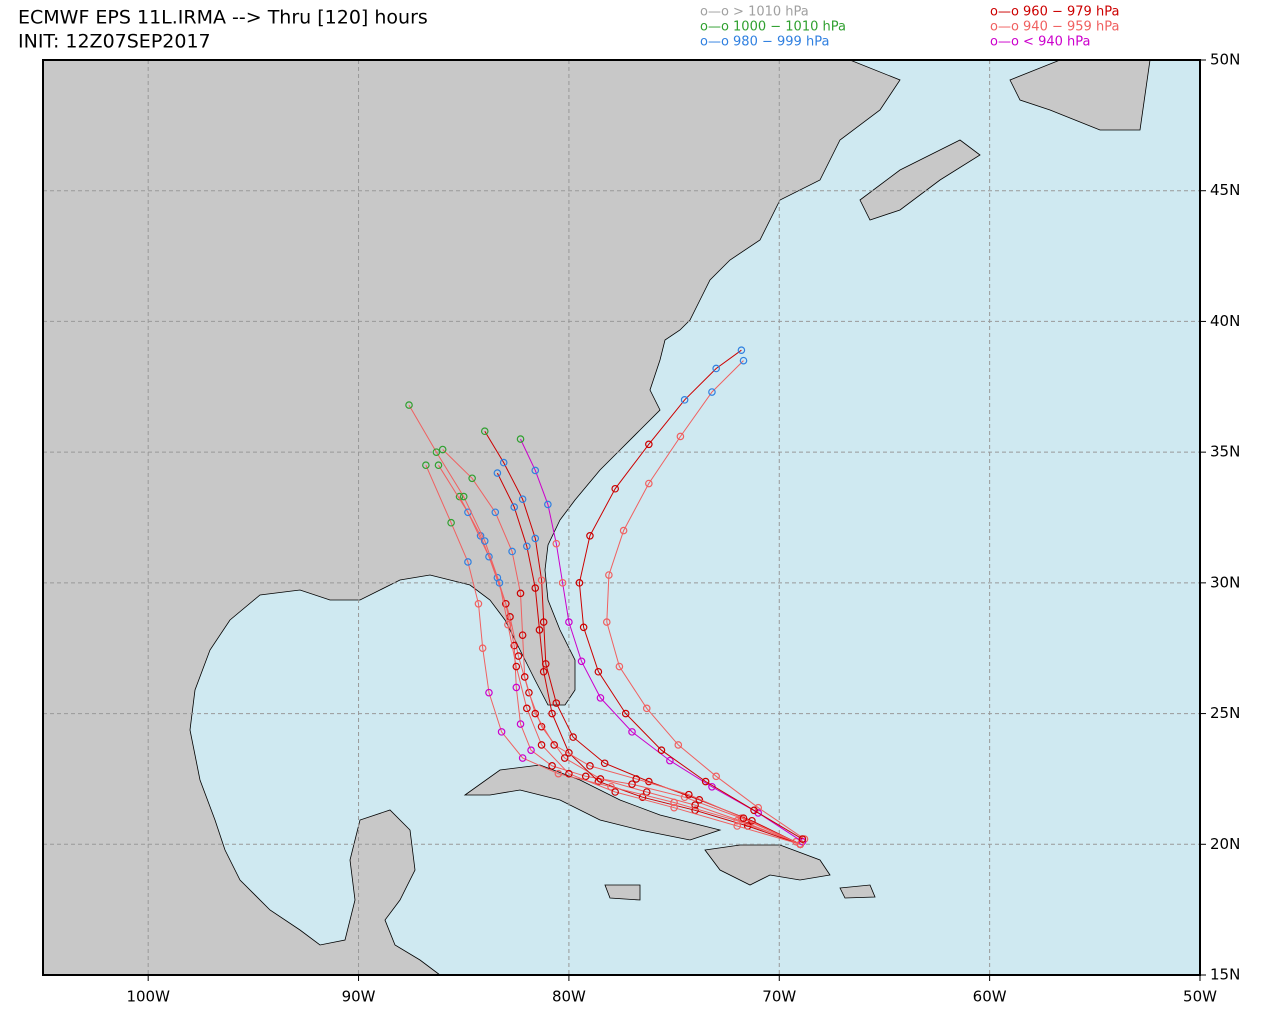 The height and width of the screenshot is (1024, 1280). I want to click on cuba, so click(592, 802).